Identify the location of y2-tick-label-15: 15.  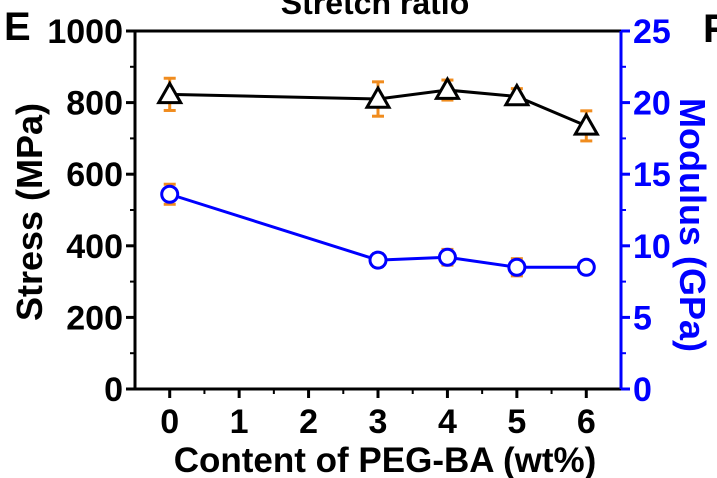
(652, 175).